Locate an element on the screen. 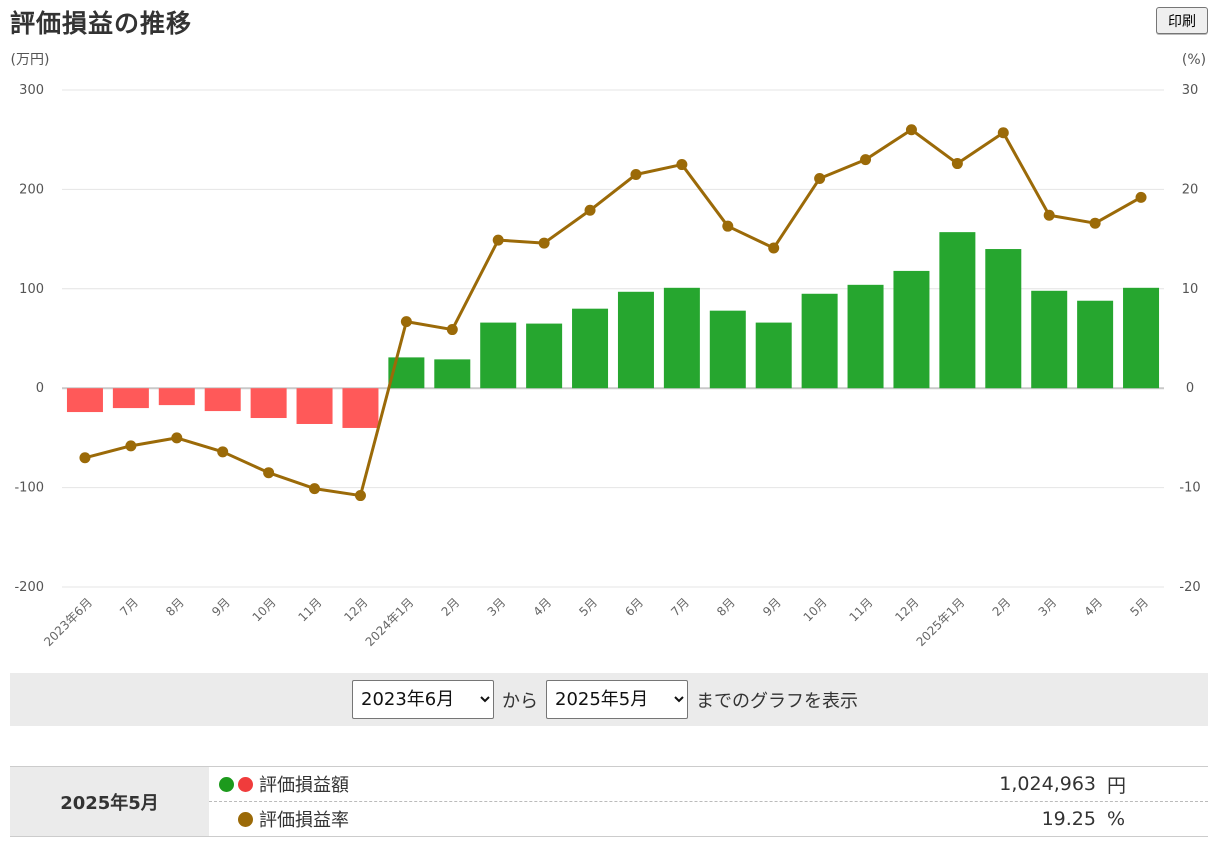 The height and width of the screenshot is (841, 1223). summary-rate-unit: % is located at coordinates (1116, 819).